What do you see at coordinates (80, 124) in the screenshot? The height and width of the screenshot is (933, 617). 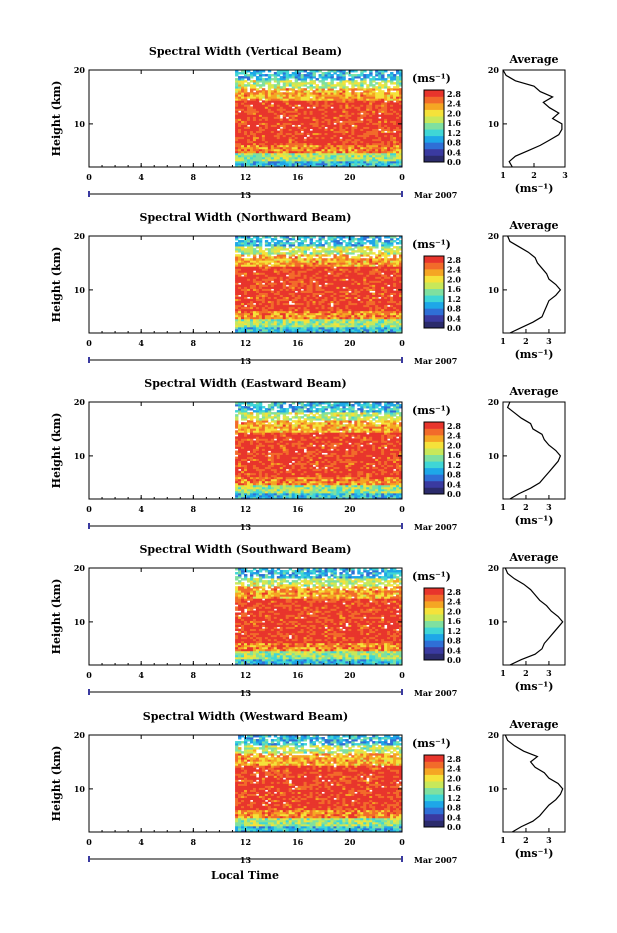 I see `y-tick-label: 10` at bounding box center [80, 124].